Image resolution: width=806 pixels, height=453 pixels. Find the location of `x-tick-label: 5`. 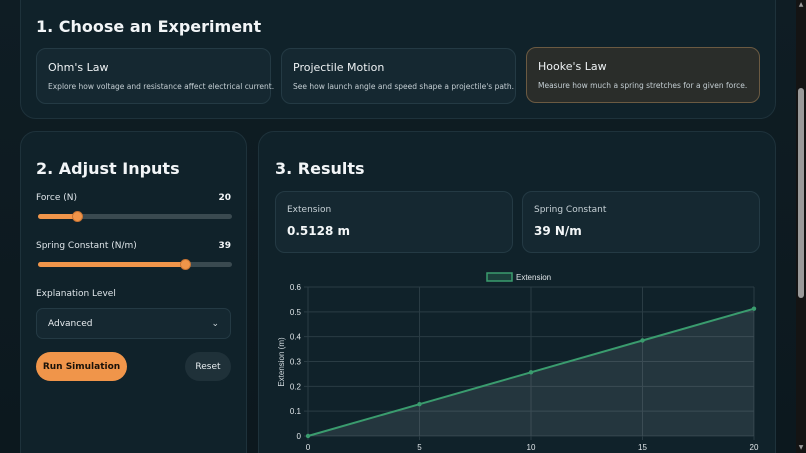

x-tick-label: 5 is located at coordinates (419, 447).